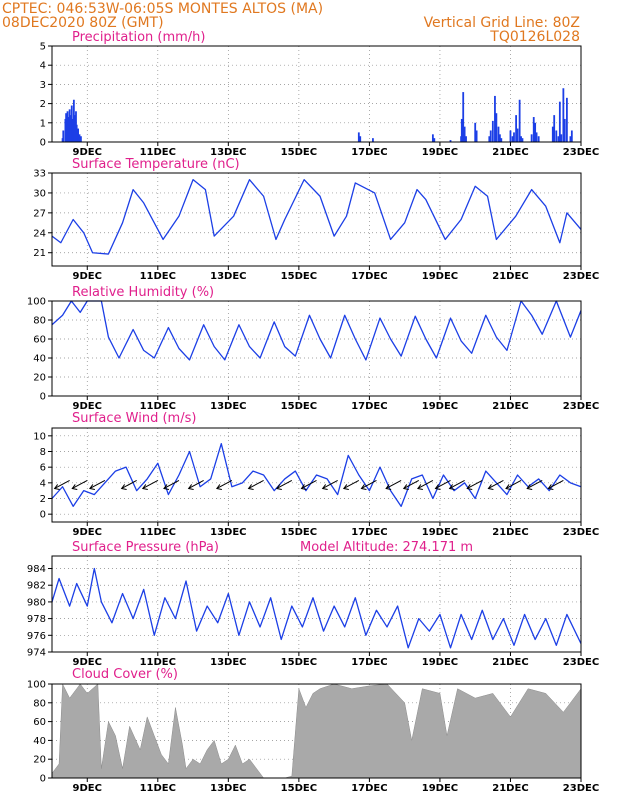  What do you see at coordinates (299, 276) in the screenshot?
I see `x-tick-label: 15DEC` at bounding box center [299, 276].